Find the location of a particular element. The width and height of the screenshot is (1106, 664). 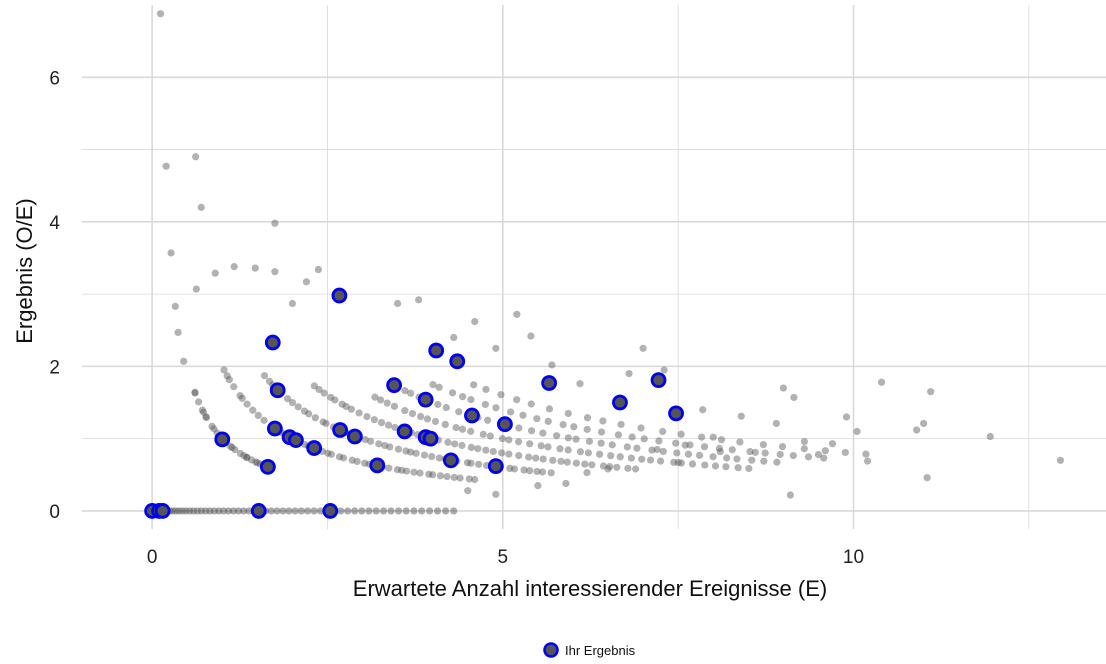

x-tick-label: 0 is located at coordinates (152, 557).